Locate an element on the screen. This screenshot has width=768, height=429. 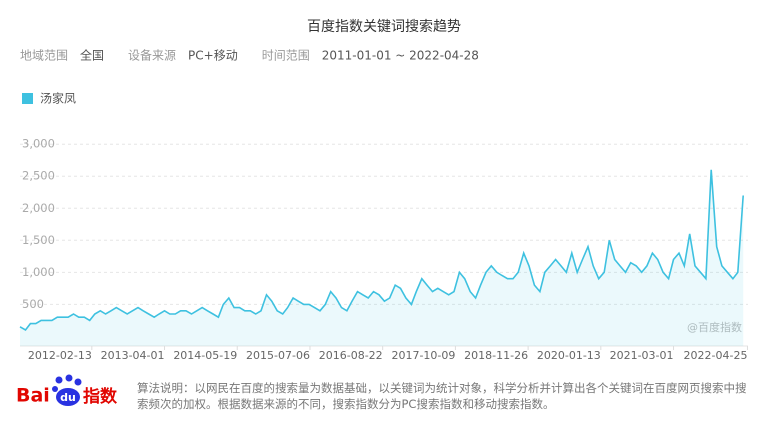
filter-value: PC+移动 is located at coordinates (213, 56).